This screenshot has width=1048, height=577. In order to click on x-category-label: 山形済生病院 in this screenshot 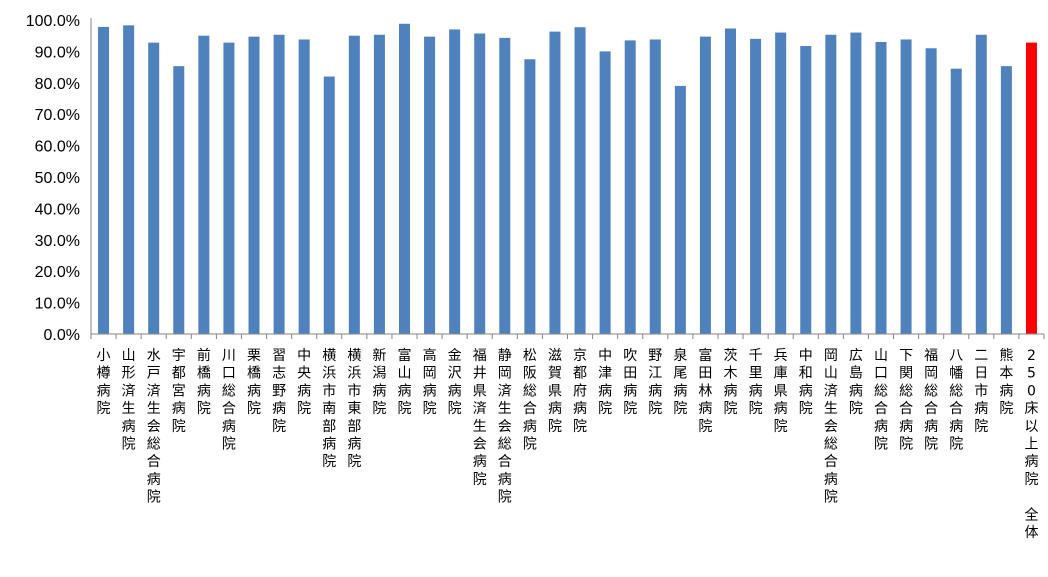, I will do `click(129, 400)`.